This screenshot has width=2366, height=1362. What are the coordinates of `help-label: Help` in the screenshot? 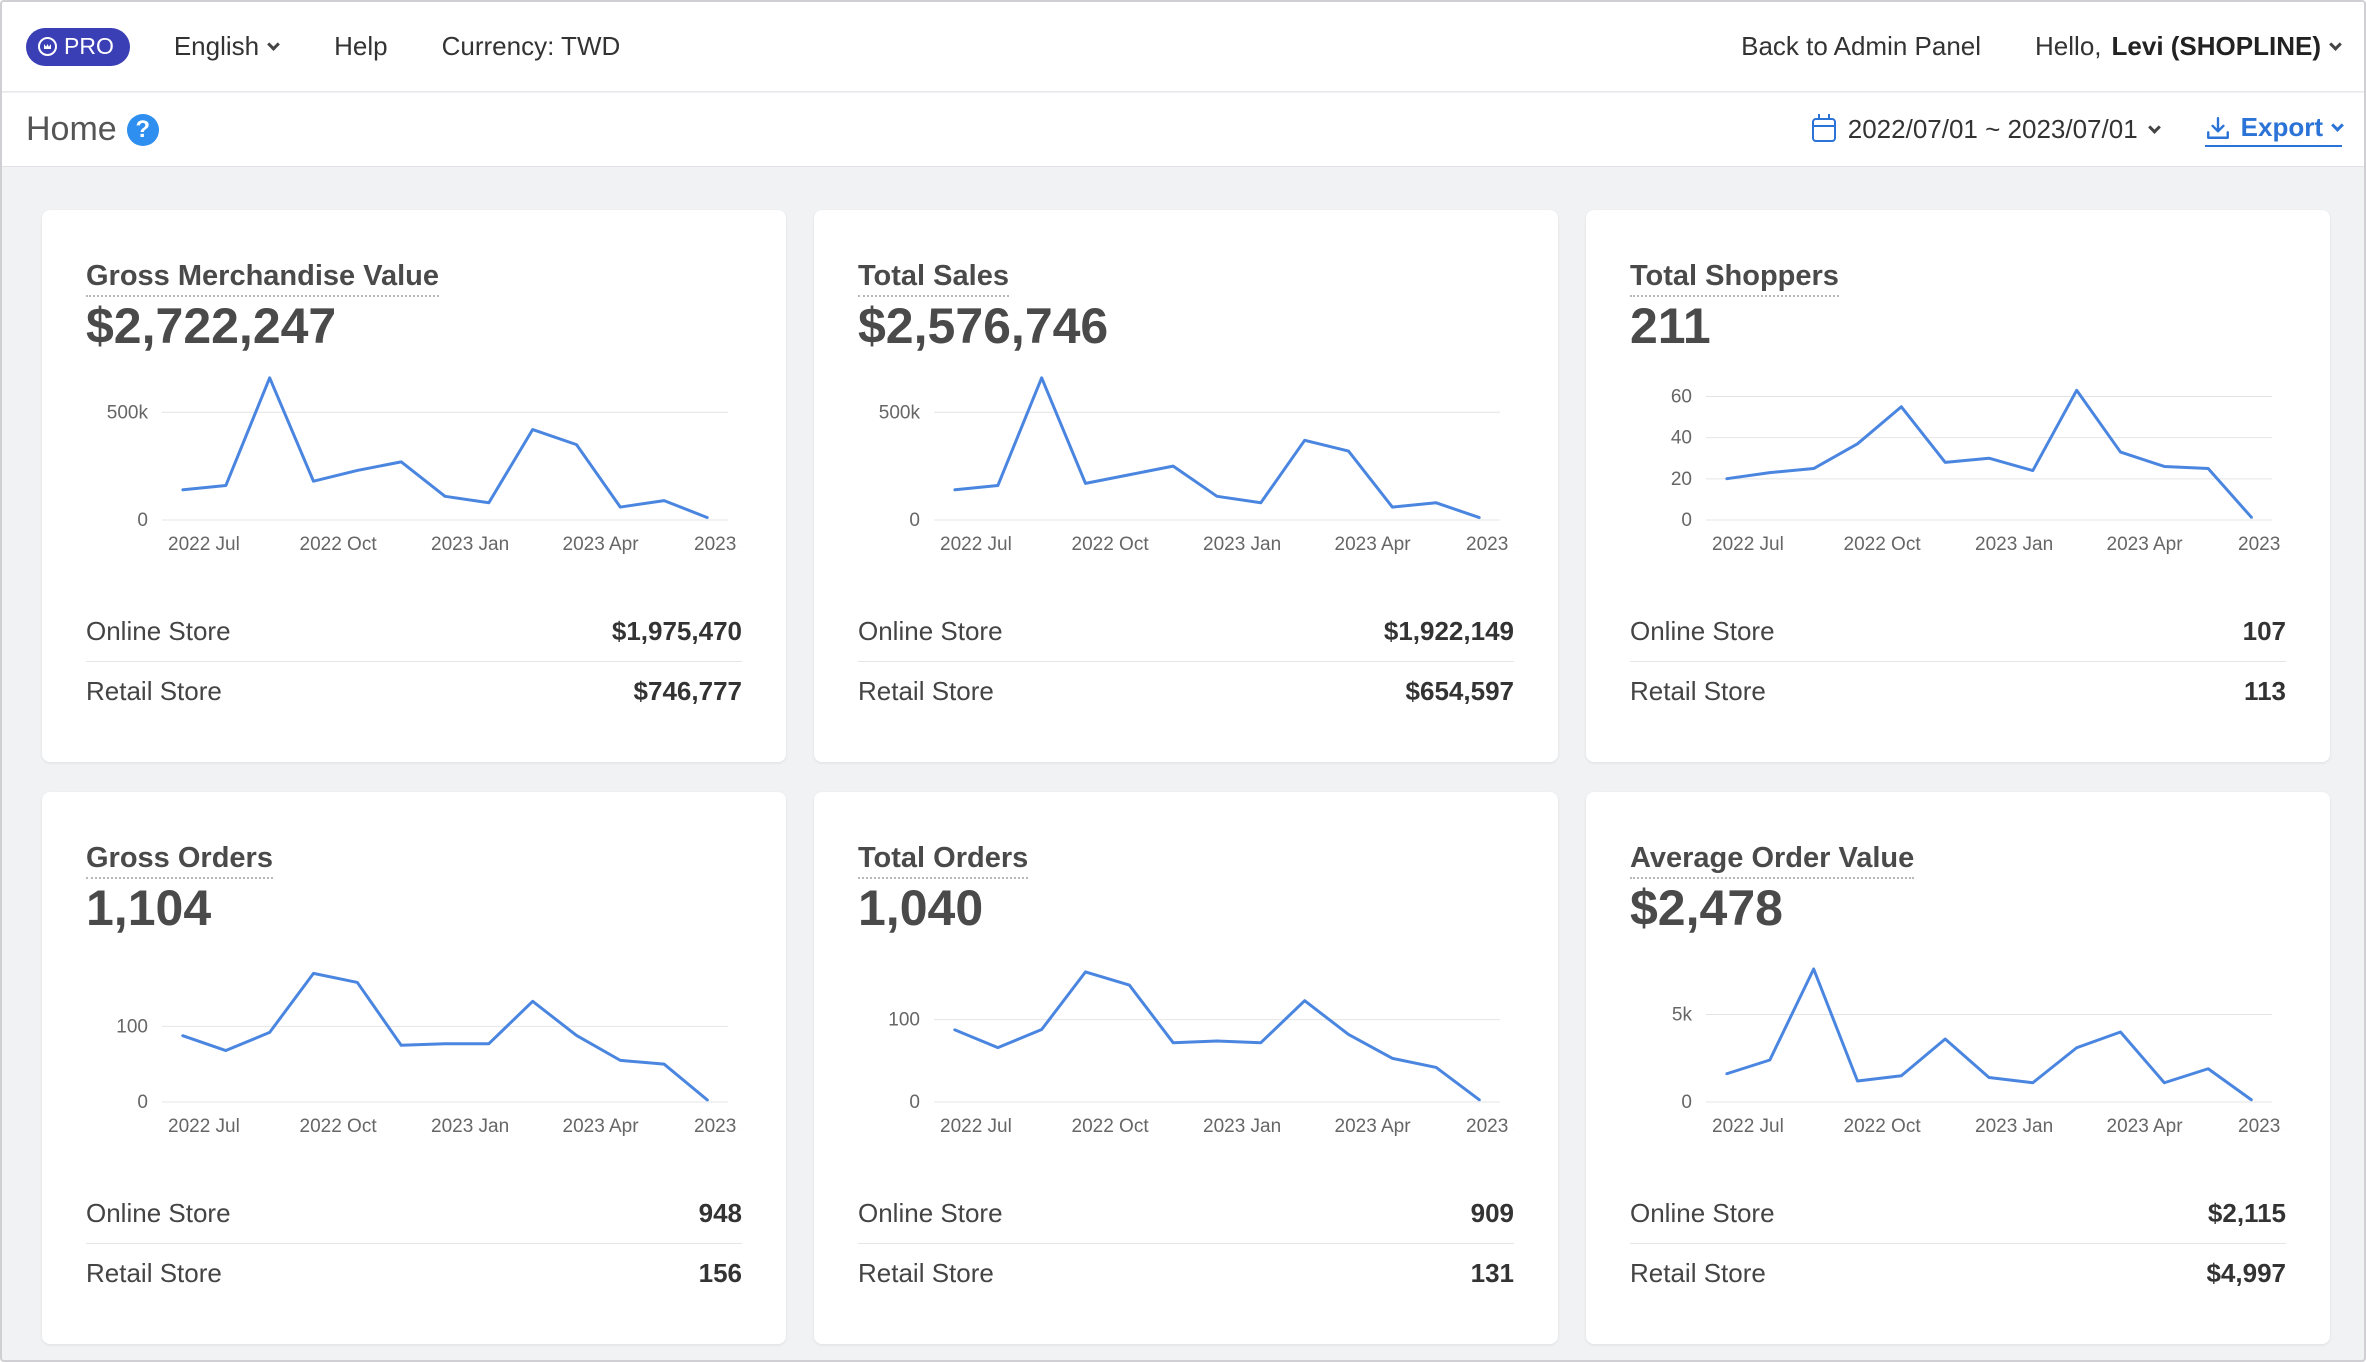 It's located at (361, 46).